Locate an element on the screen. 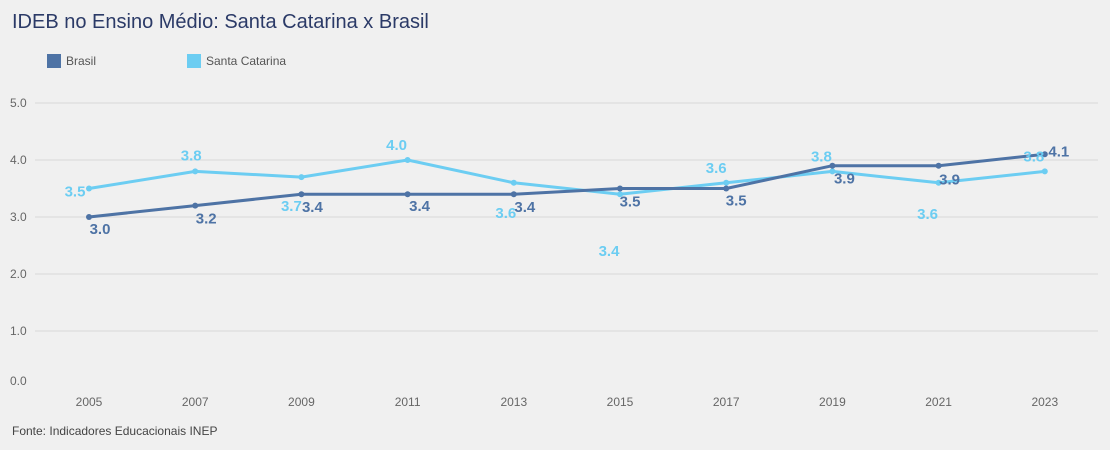  series-line-santa-catarina is located at coordinates (567, 177).